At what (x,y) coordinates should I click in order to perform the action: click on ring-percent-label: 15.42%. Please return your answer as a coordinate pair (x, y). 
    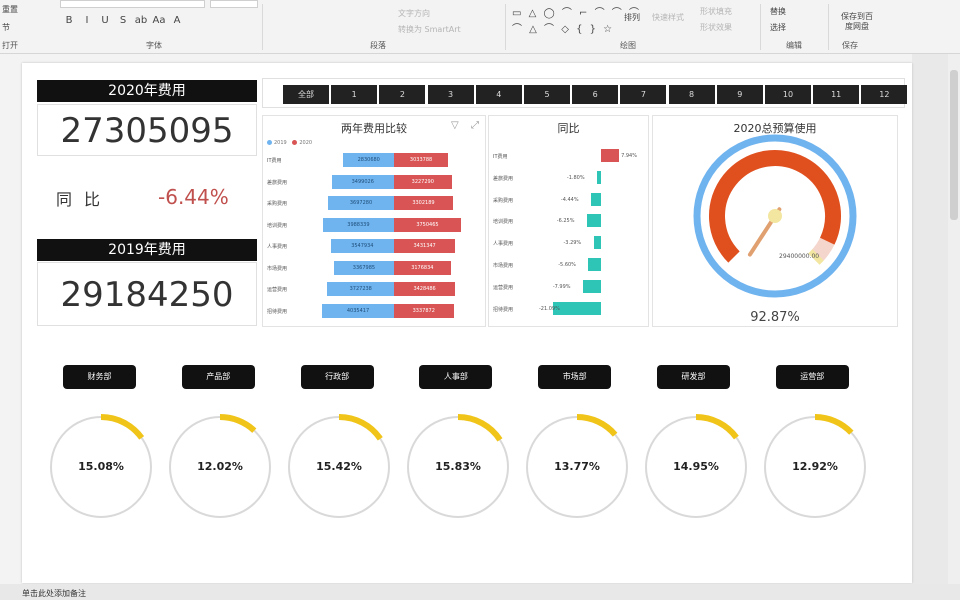
    Looking at the image, I should click on (339, 466).